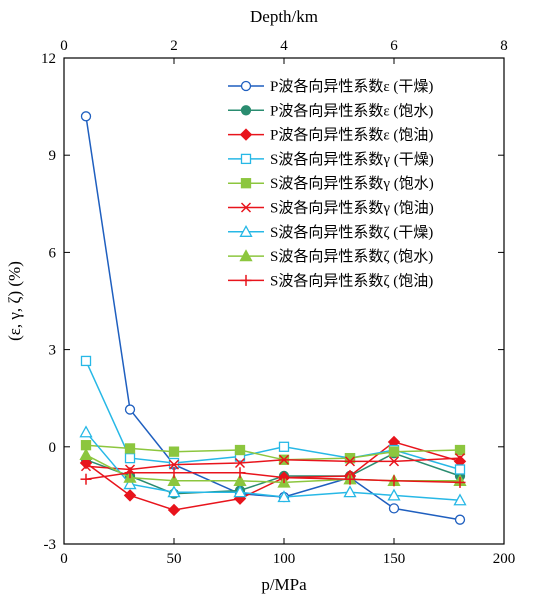 Image resolution: width=547 pixels, height=602 pixels. I want to click on legend-item: S波各向异性系数ζ (饱水), so click(330, 256).